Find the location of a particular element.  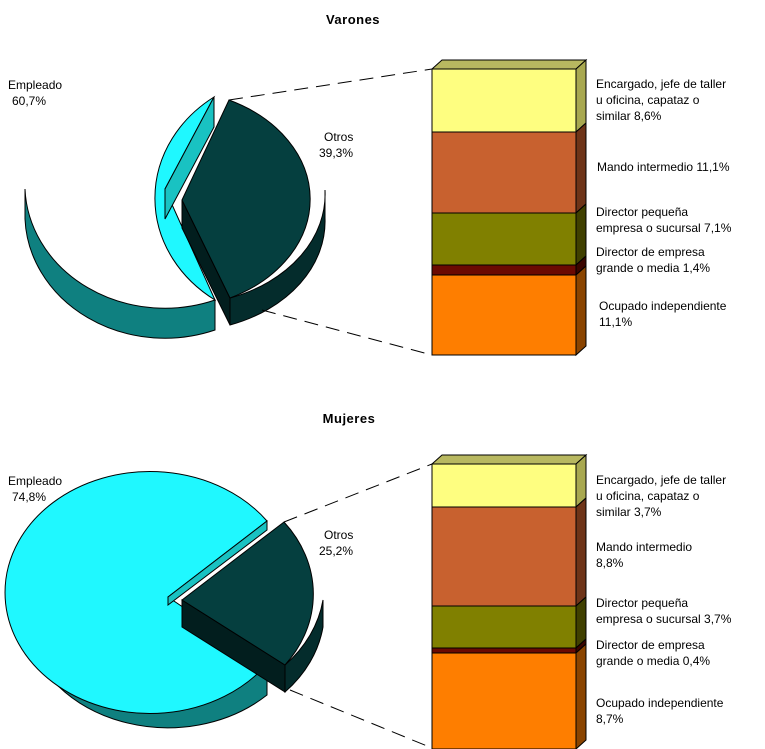

bar-label-director-pequena-line2: empresa o sucursal 7,1% is located at coordinates (664, 228).